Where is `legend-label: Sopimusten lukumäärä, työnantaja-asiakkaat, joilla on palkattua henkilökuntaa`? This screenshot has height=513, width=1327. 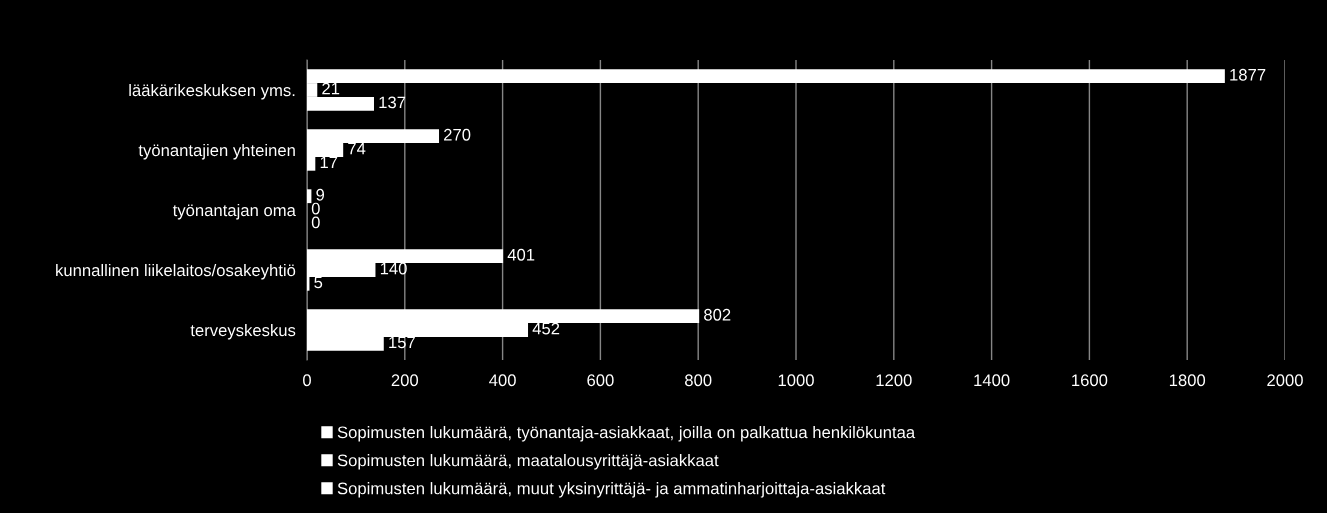 legend-label: Sopimusten lukumäärä, työnantaja-asiakkaat, joilla on palkattua henkilökuntaa is located at coordinates (626, 434).